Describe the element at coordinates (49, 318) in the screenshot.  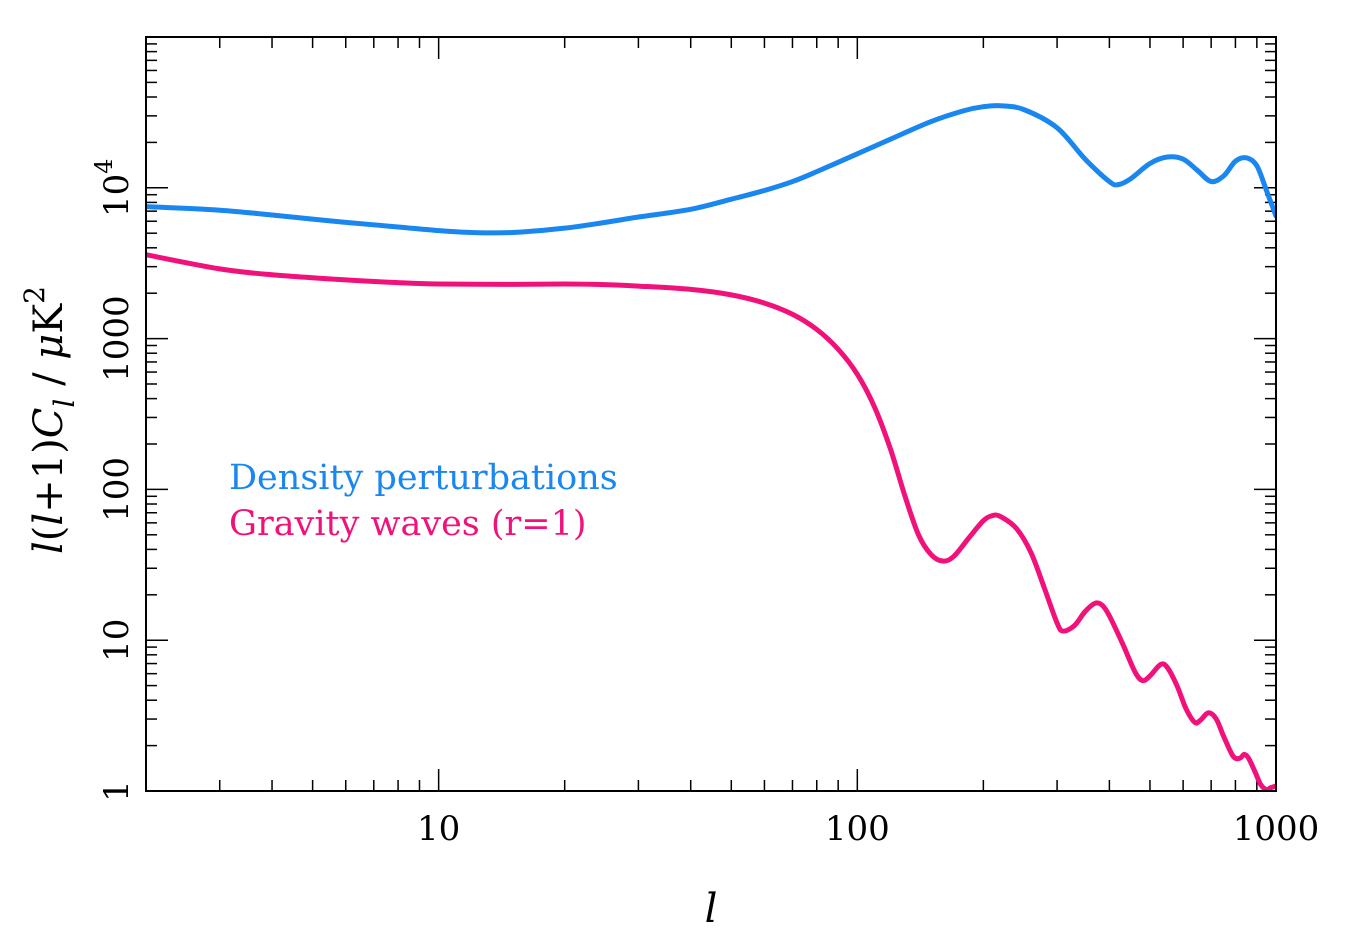
I see `y-title-k: K` at that location.